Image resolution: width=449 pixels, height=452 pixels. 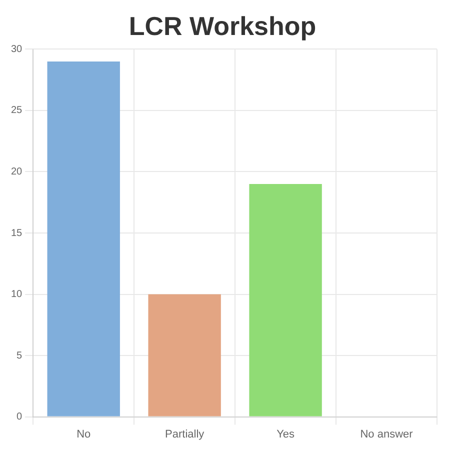 What do you see at coordinates (19, 417) in the screenshot?
I see `y-tick-label: 0` at bounding box center [19, 417].